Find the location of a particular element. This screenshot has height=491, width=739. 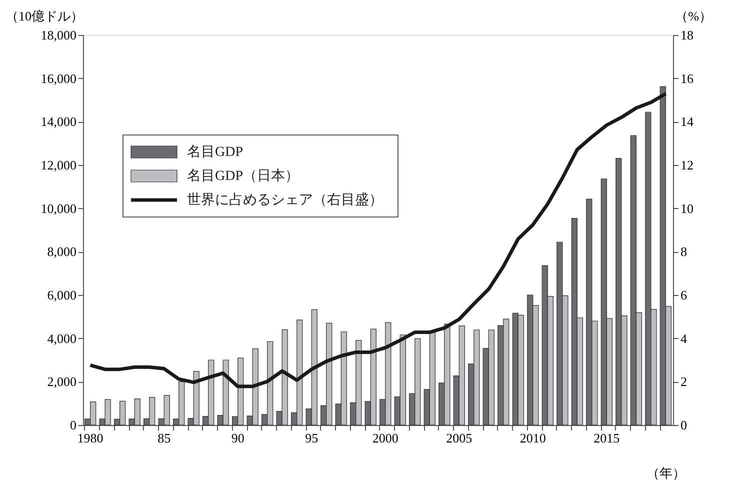

x-tick-label: 95 is located at coordinates (311, 438).